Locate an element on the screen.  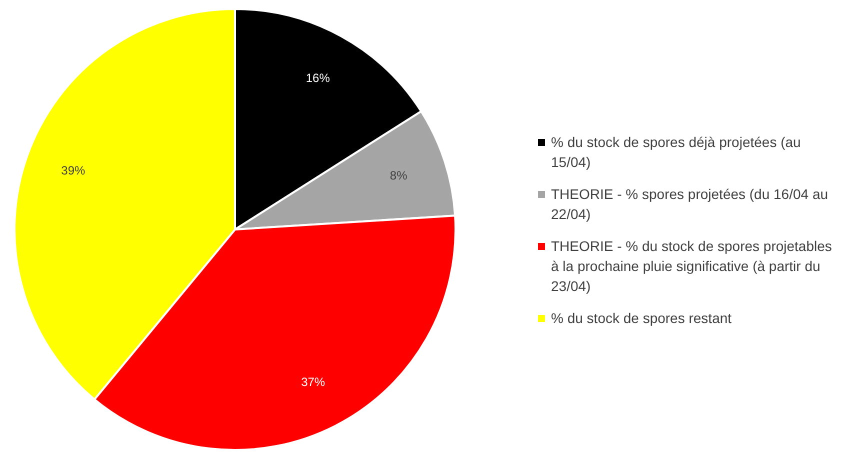
legend-label: % du stock de spores déjà projetées (au 15/04) is located at coordinates (676, 152).